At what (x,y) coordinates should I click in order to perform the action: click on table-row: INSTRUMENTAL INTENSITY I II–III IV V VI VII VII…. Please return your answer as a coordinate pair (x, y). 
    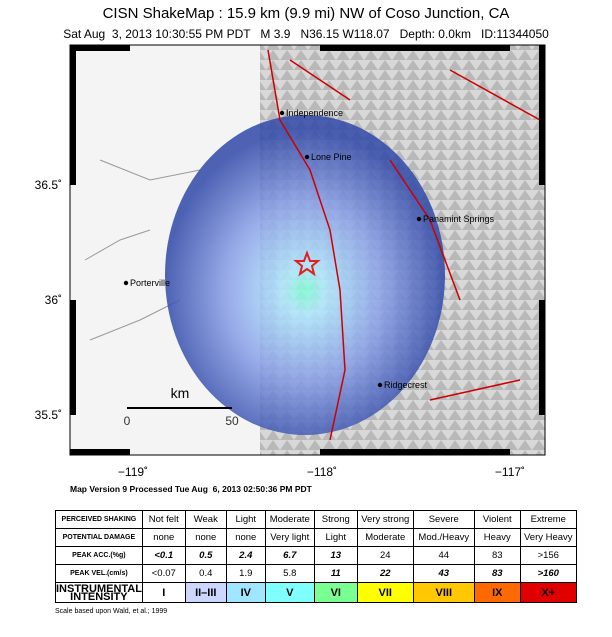
    Looking at the image, I should click on (316, 592).